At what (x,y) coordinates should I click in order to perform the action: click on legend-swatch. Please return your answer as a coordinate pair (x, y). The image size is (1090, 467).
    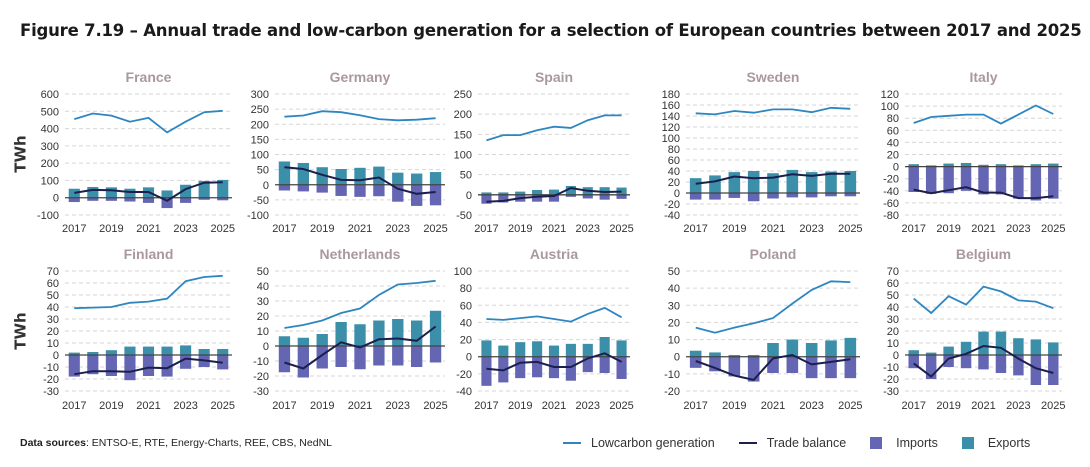
    Looking at the image, I should click on (747, 443).